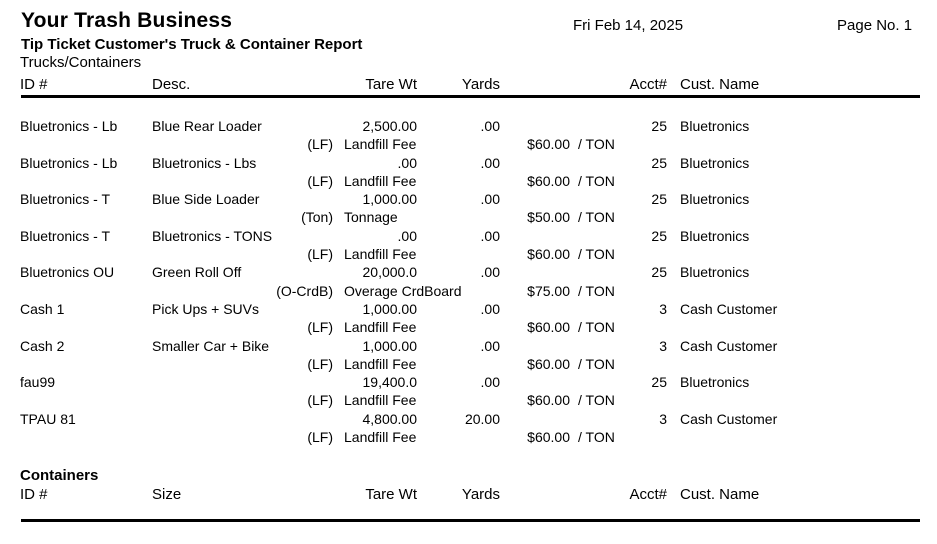  What do you see at coordinates (548, 290) in the screenshot?
I see `row-fee-amount: $75.00` at bounding box center [548, 290].